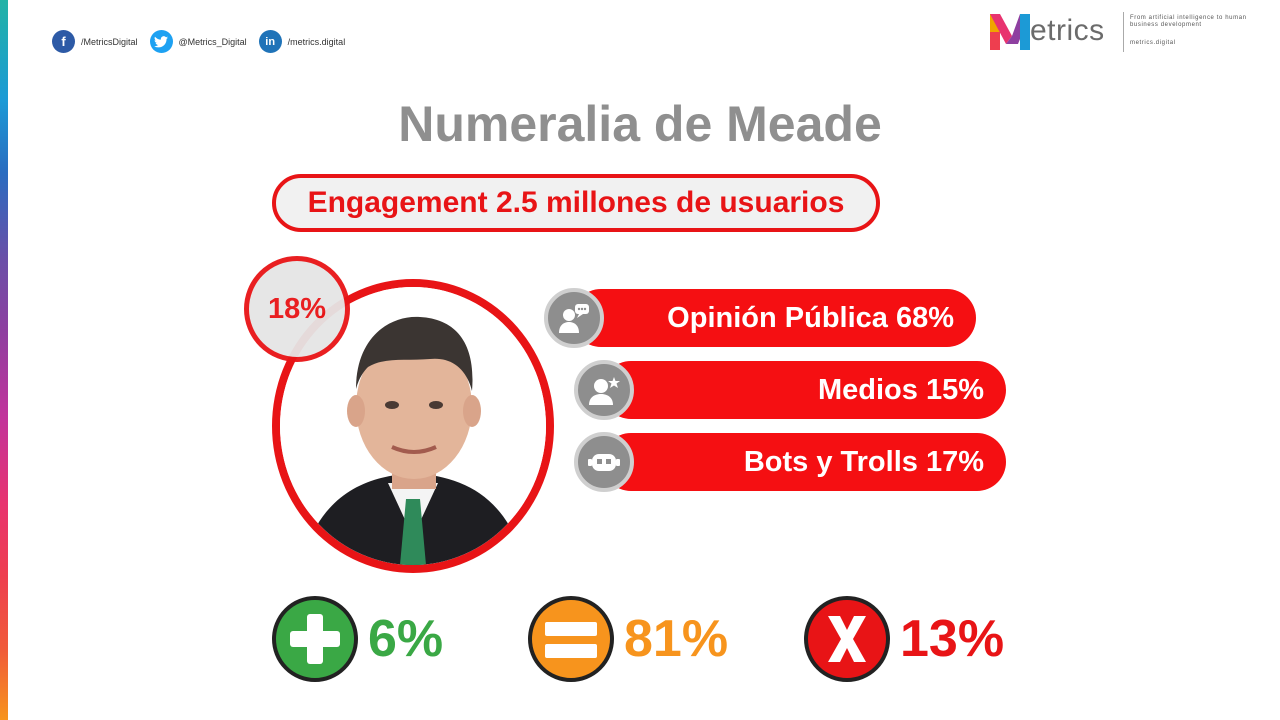 The image size is (1280, 720). What do you see at coordinates (810, 317) in the screenshot?
I see `stat-label: Opinión Pública 68%` at bounding box center [810, 317].